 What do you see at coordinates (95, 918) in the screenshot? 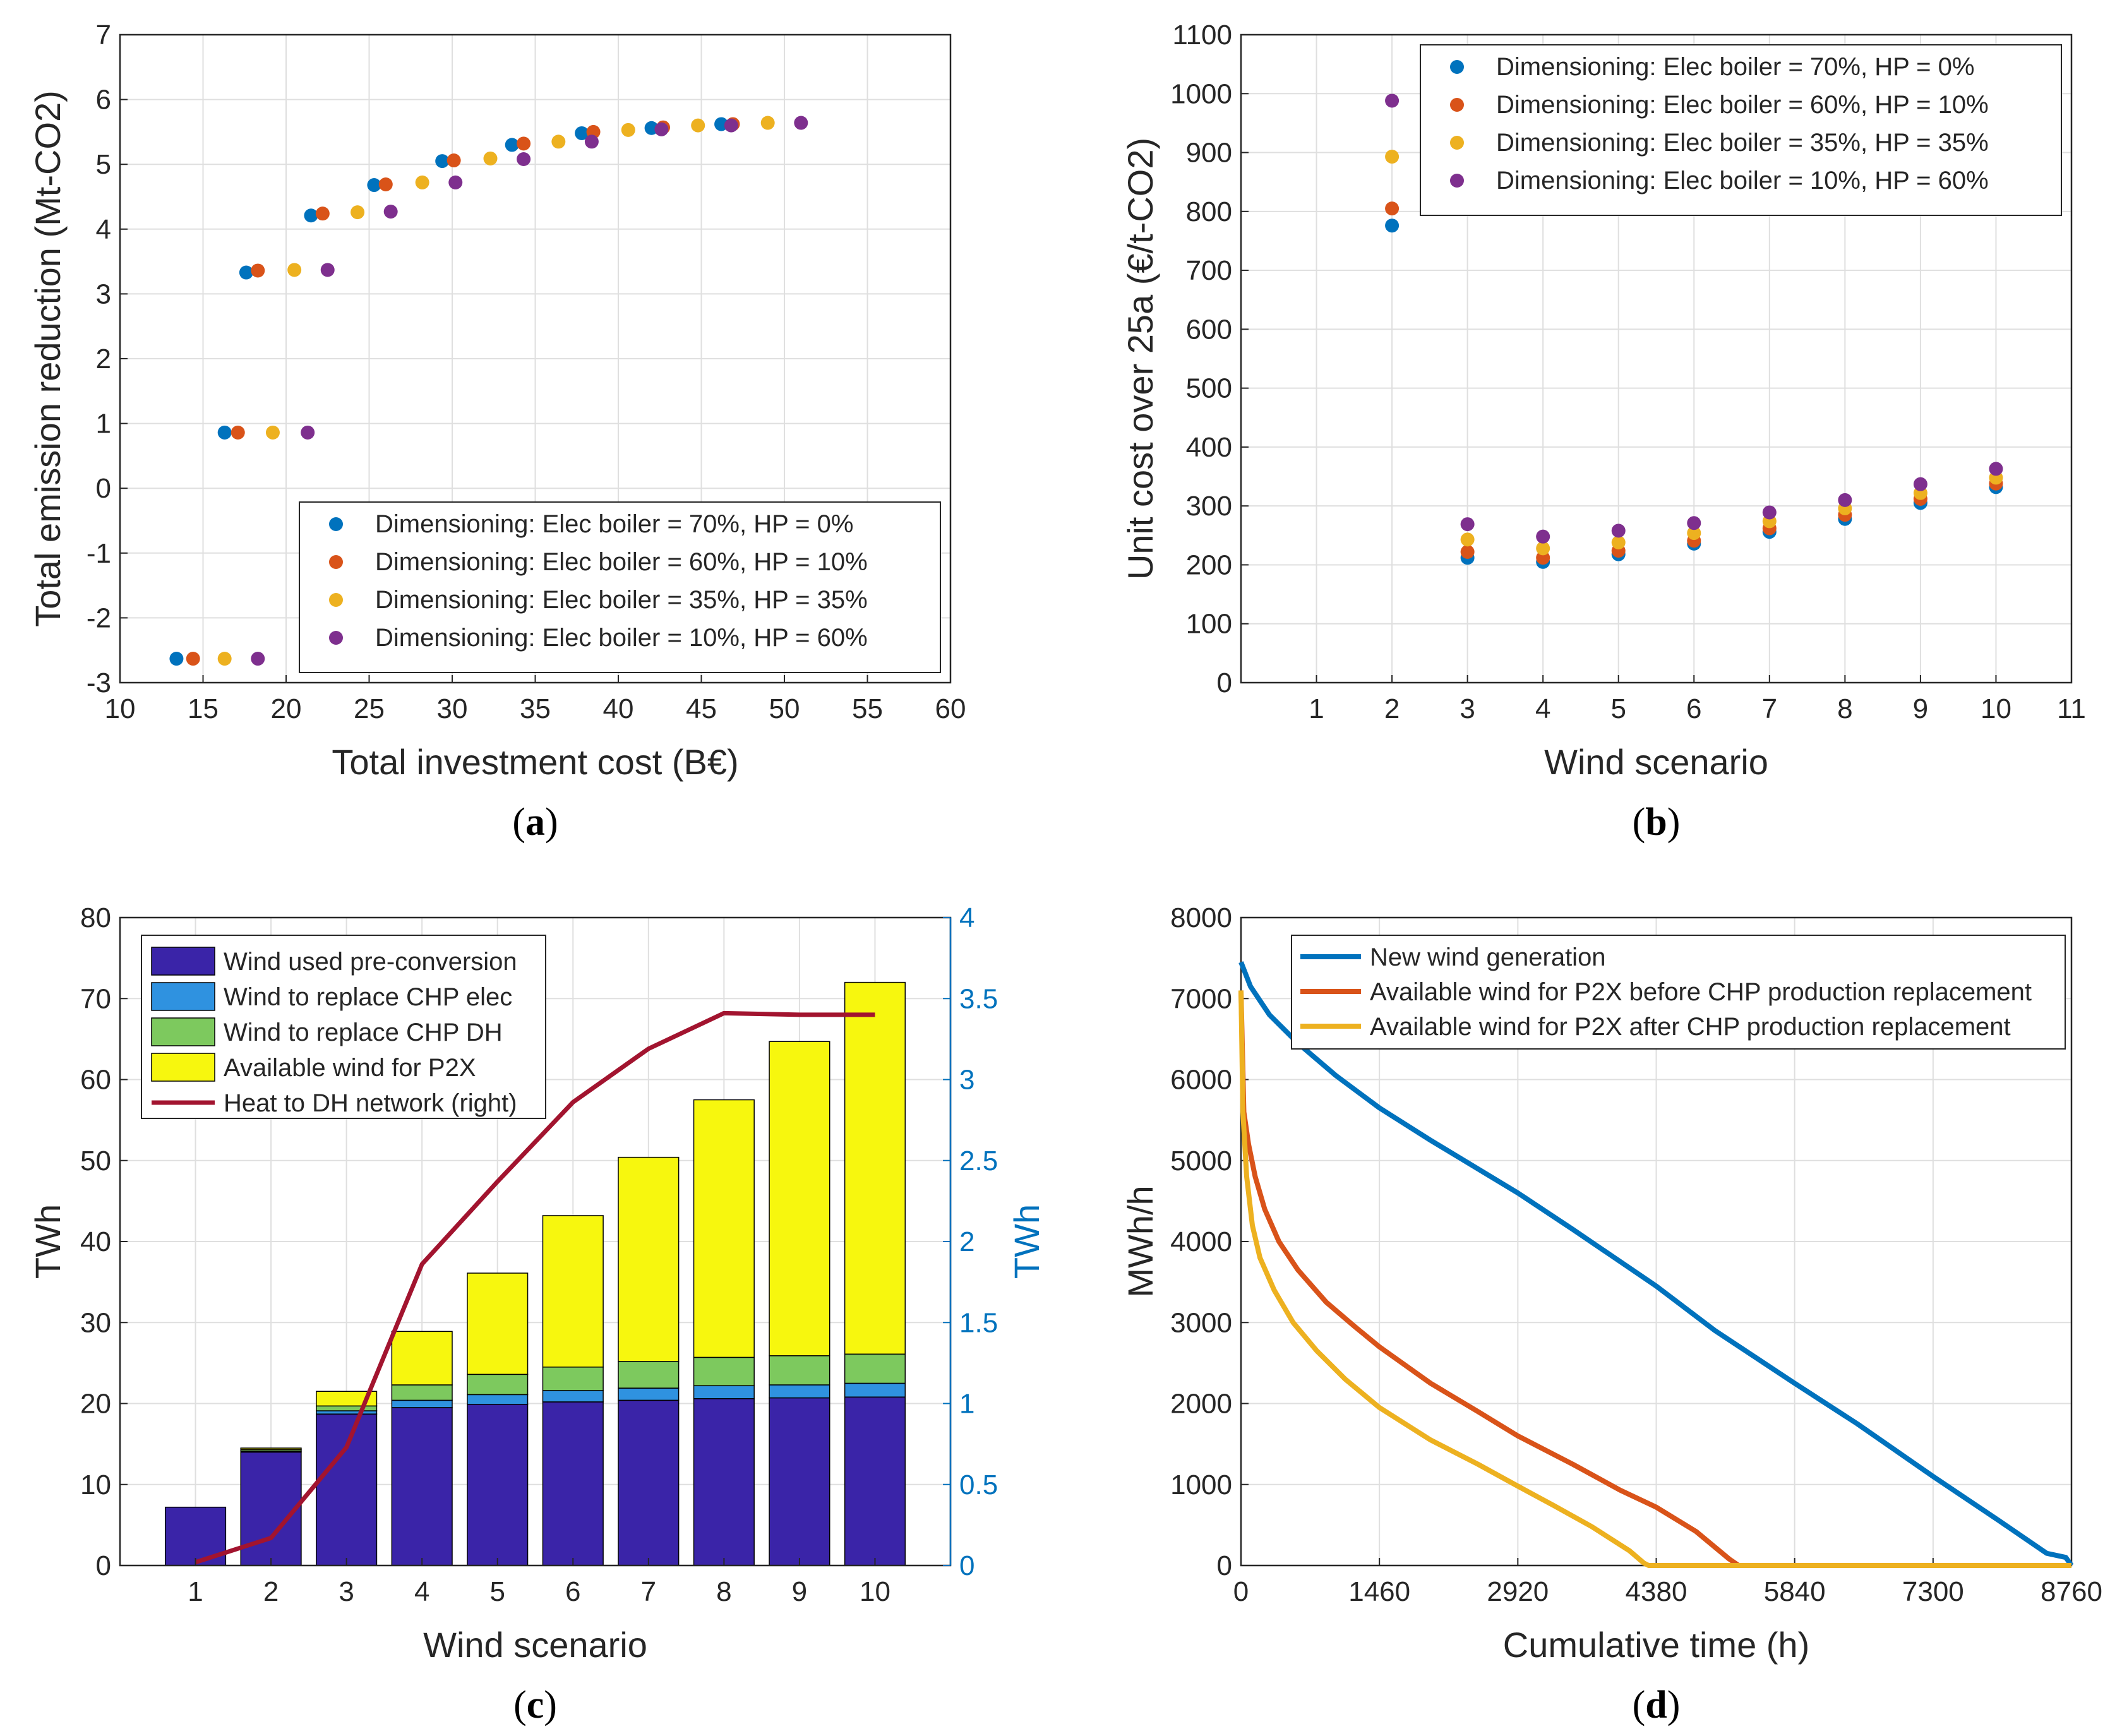
I see `y-tick-label: 80` at bounding box center [95, 918].